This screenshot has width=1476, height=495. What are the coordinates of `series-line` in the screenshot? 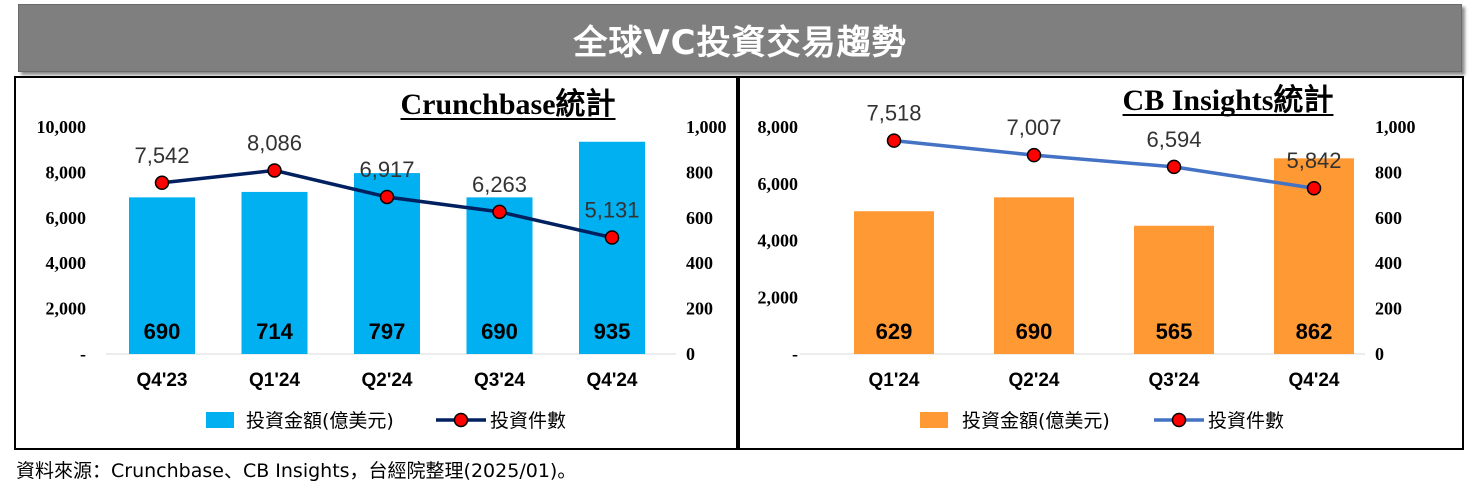 It's located at (1104, 164).